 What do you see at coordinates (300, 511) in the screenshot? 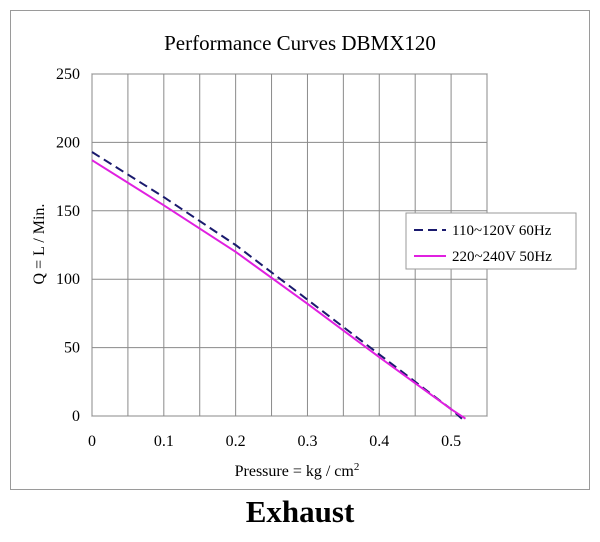
I see `caption-exhaust: Exhaust` at bounding box center [300, 511].